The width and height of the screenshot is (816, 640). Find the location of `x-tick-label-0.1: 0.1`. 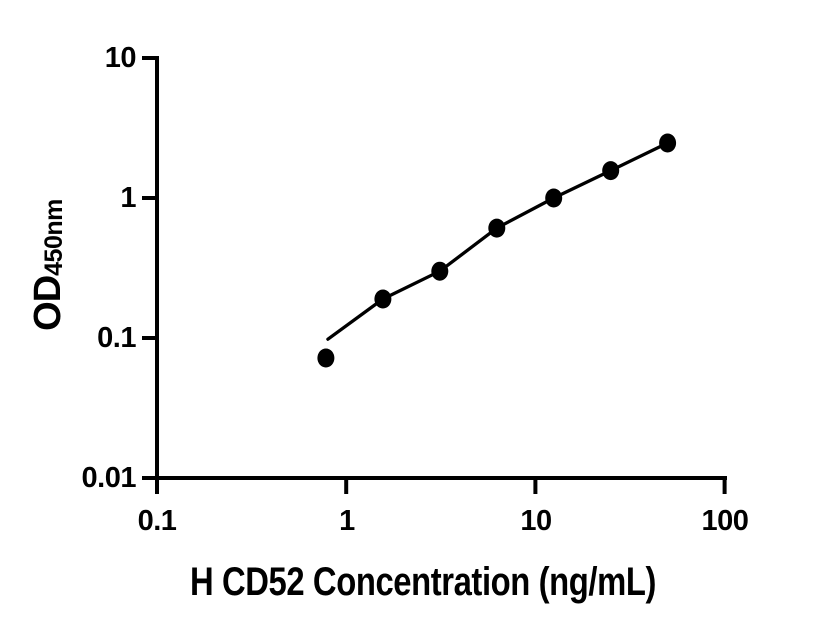

x-tick-label-0.1: 0.1 is located at coordinates (157, 521).